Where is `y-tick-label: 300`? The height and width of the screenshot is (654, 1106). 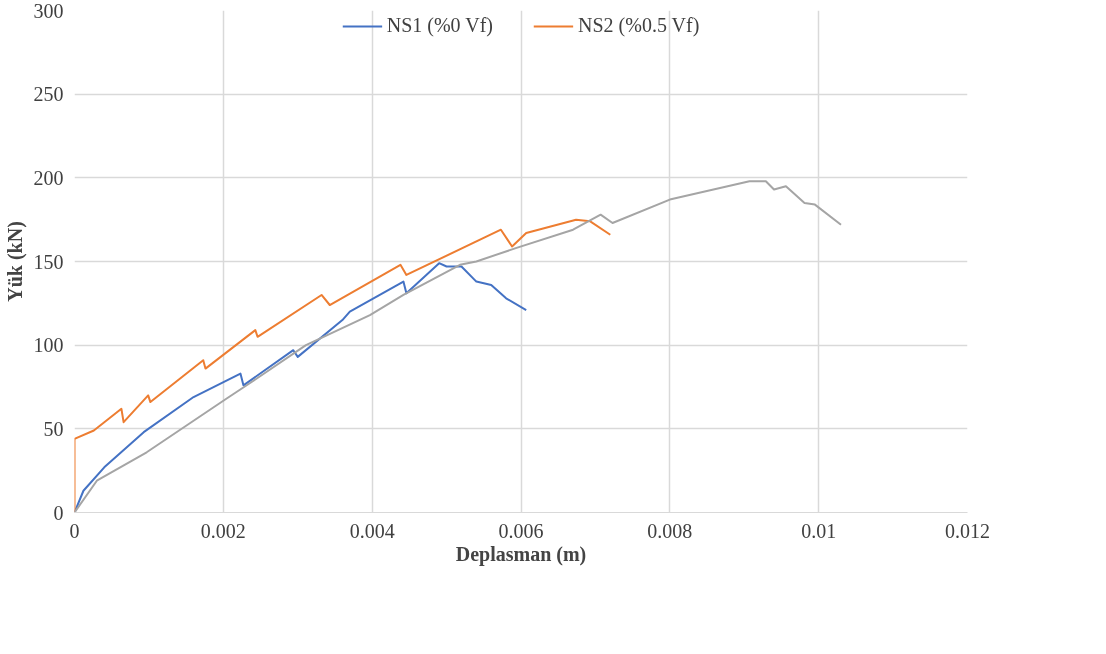 y-tick-label: 300 is located at coordinates (48, 11).